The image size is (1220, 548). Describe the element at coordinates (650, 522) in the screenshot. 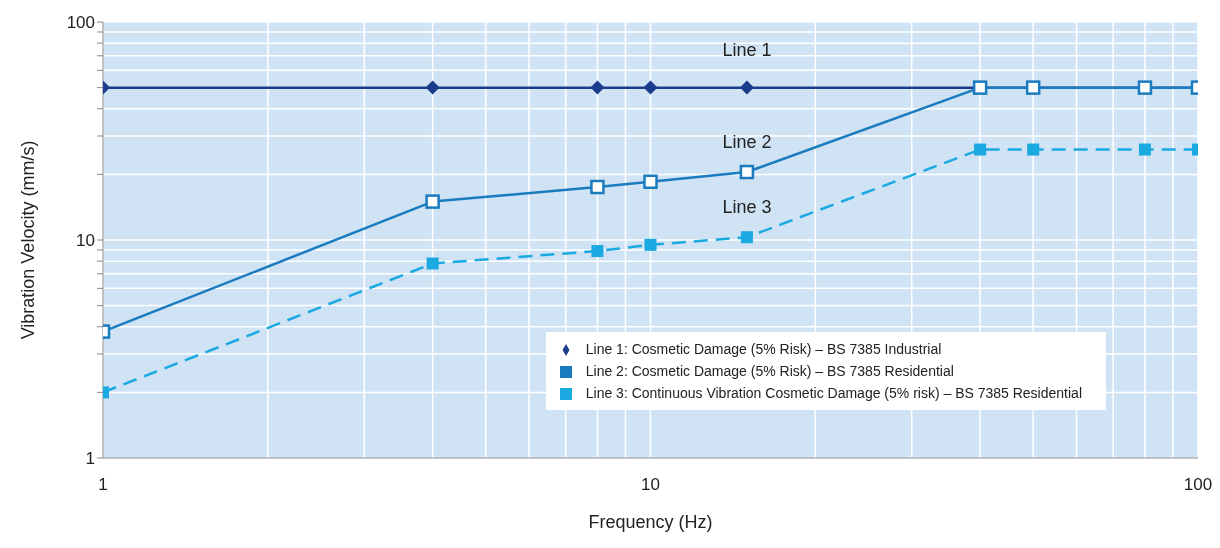

I see `x-axis-title: Frequency (Hz)` at that location.